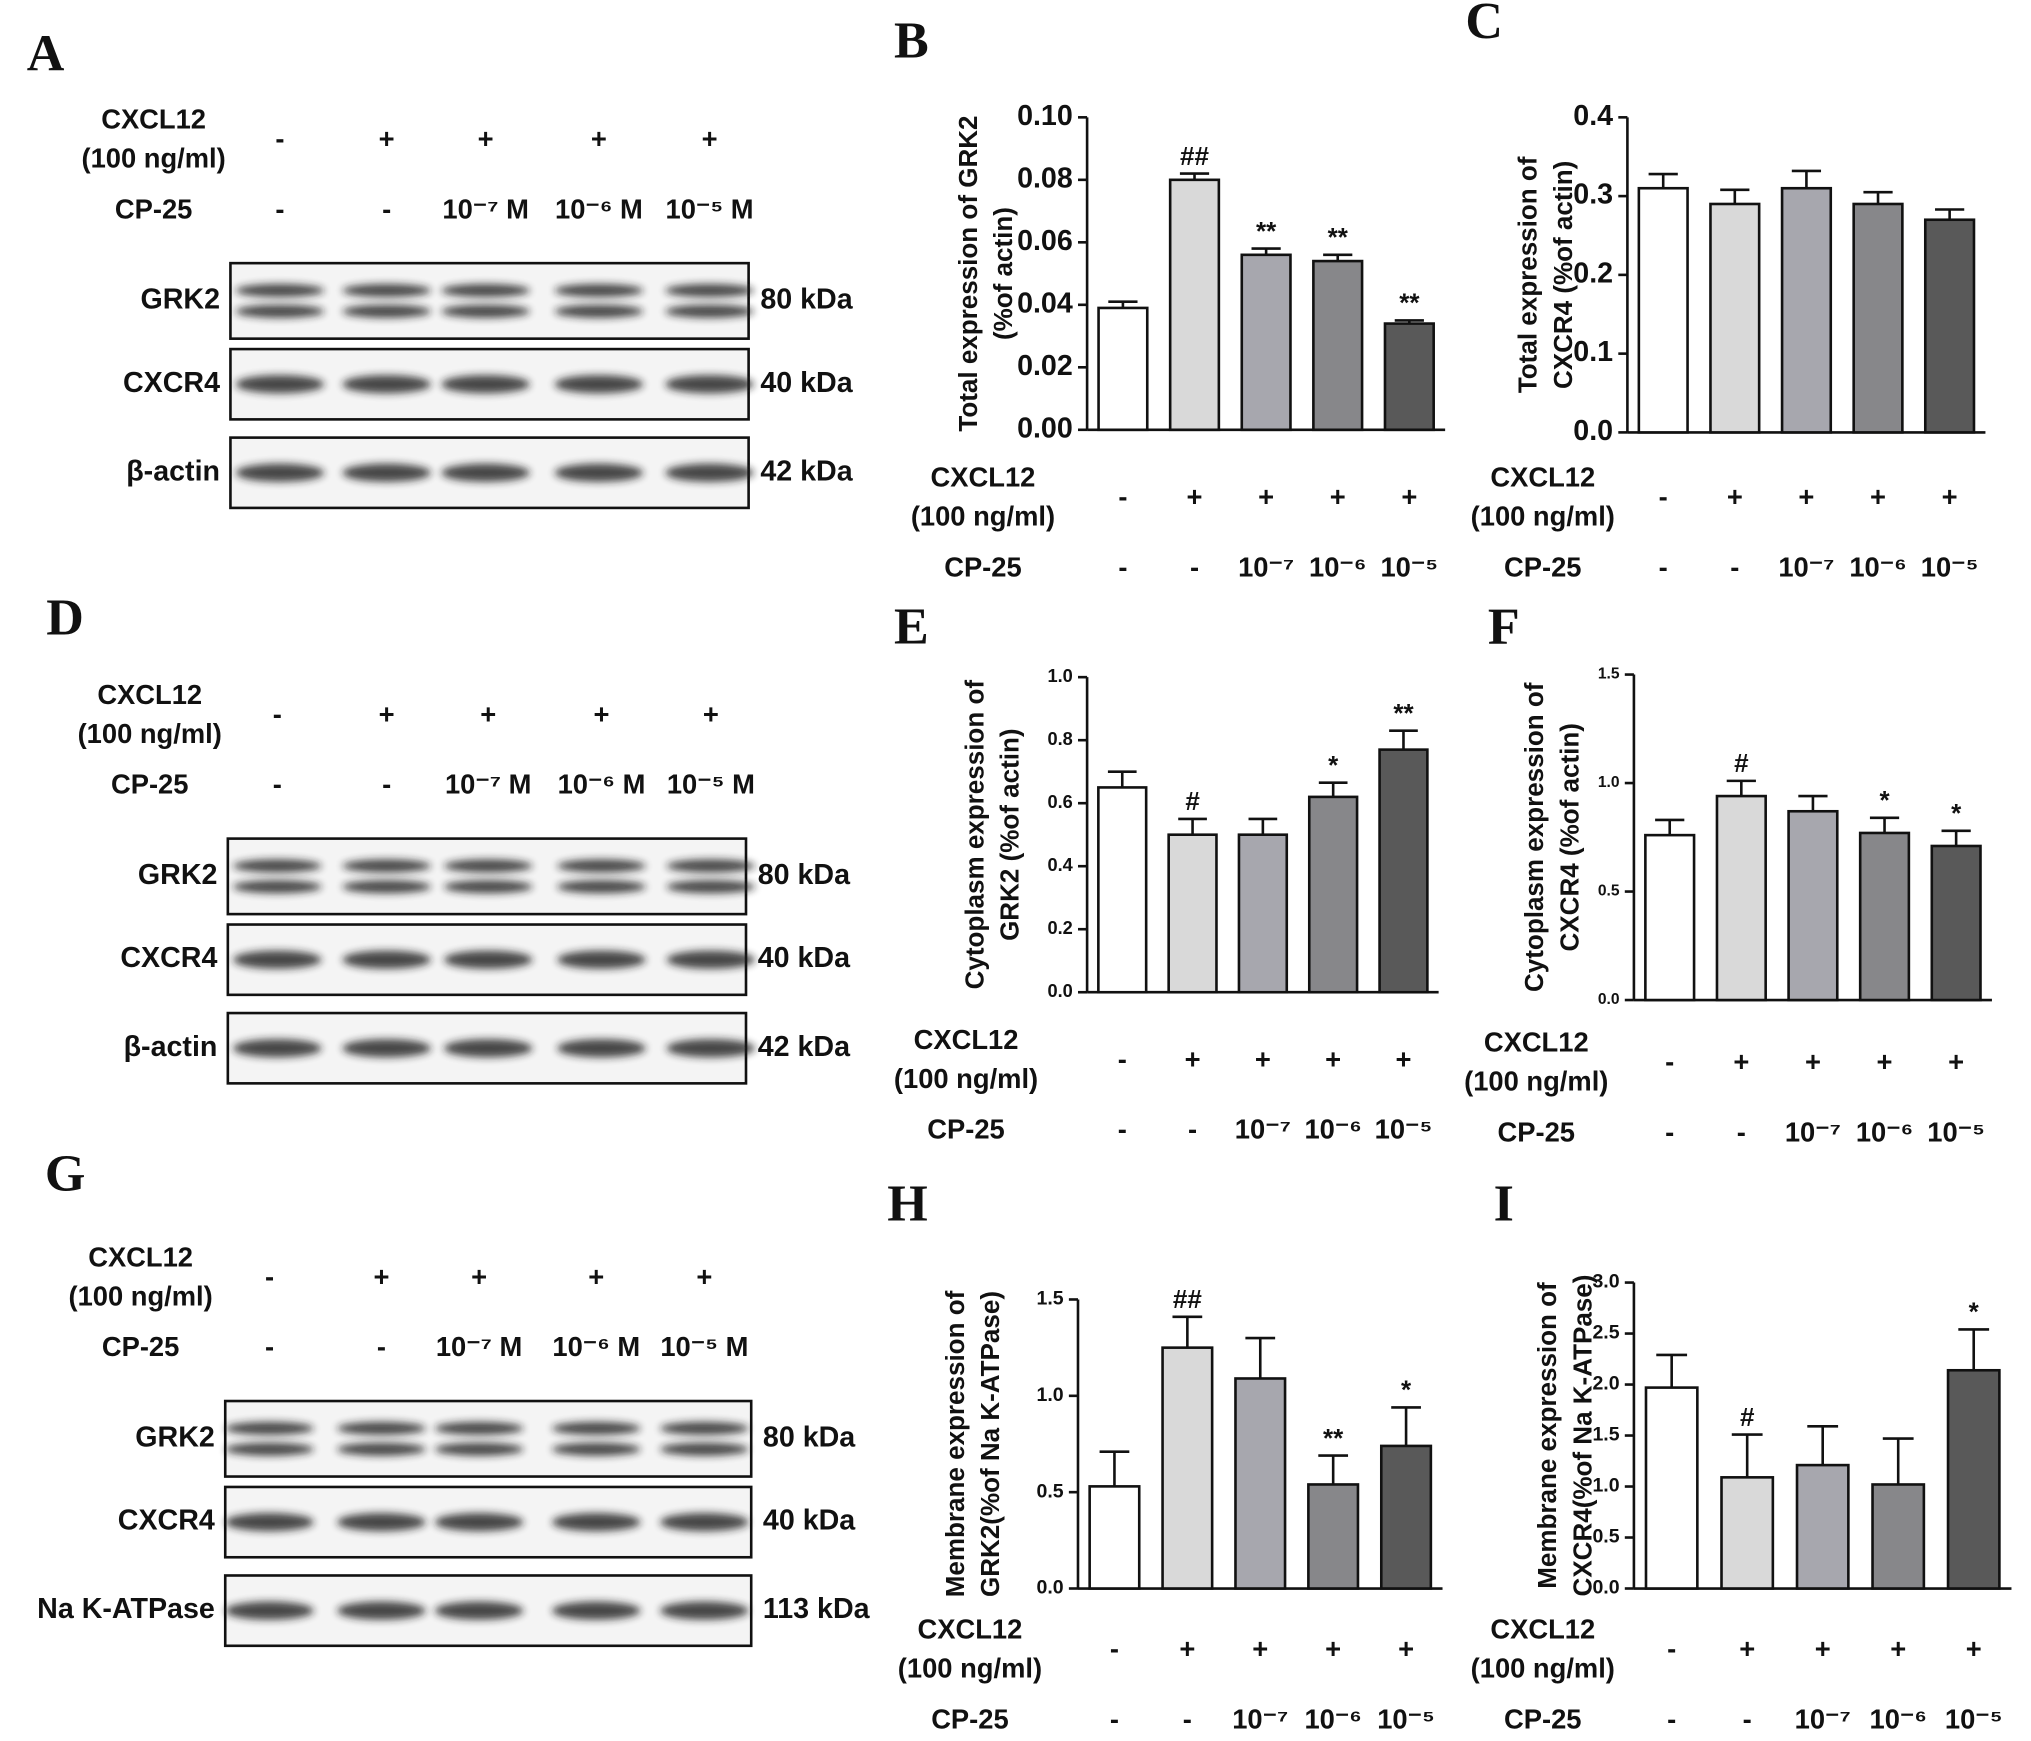 The height and width of the screenshot is (1741, 2031). Describe the element at coordinates (178, 875) in the screenshot. I see `band-label: GRK2` at that location.